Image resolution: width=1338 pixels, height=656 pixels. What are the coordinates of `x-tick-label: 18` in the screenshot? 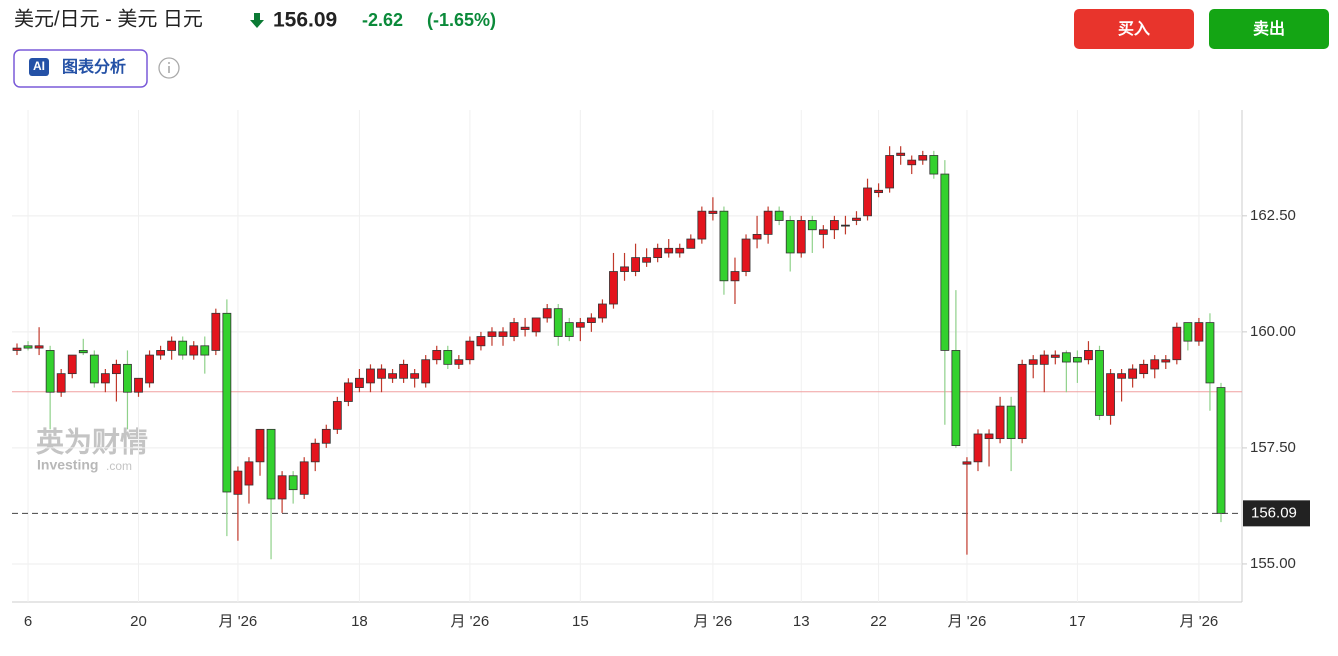 It's located at (359, 621).